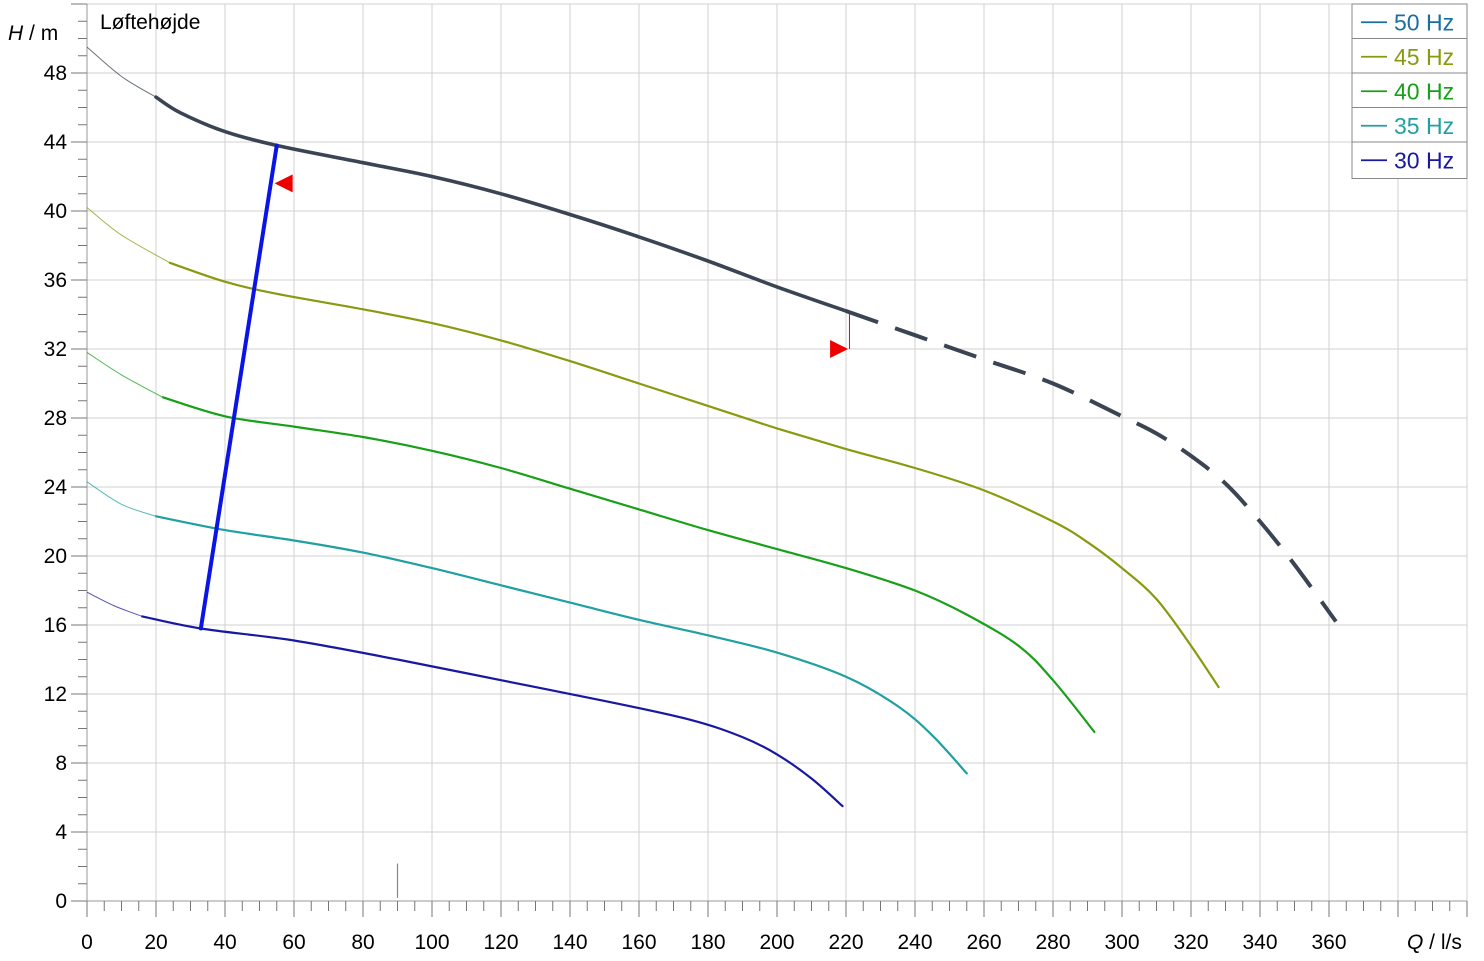 The height and width of the screenshot is (961, 1484). I want to click on y-tick-label: 12, so click(55, 694).